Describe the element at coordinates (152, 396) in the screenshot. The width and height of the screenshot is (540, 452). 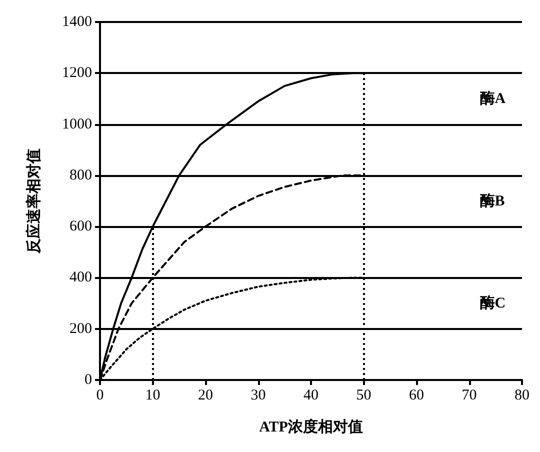
I see `x-tick-label: 10` at that location.